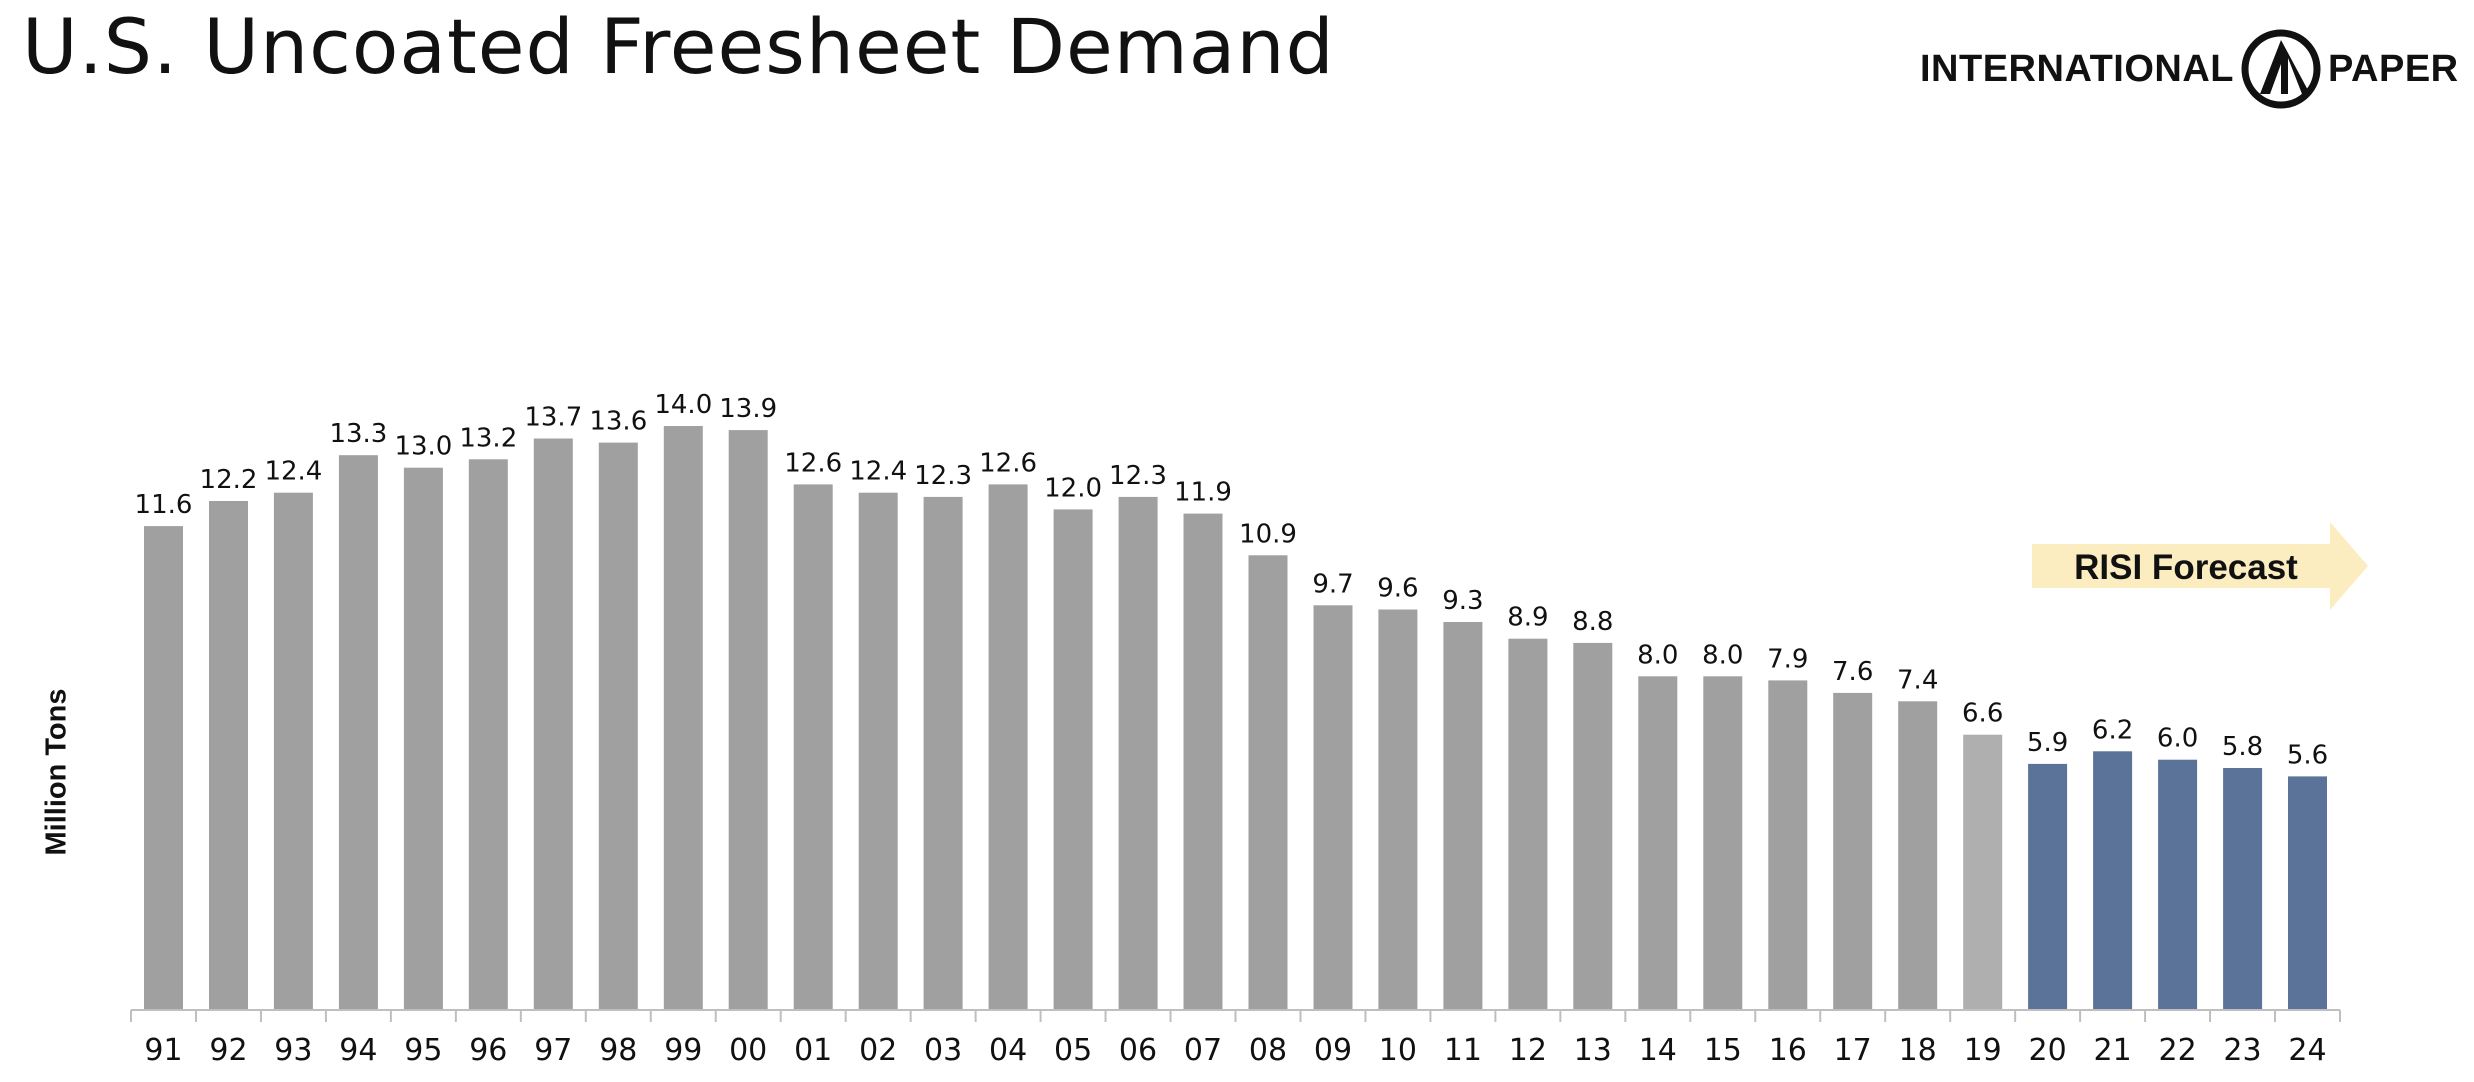  Describe the element at coordinates (423, 447) in the screenshot. I see `data-label-95: 13.0` at that location.